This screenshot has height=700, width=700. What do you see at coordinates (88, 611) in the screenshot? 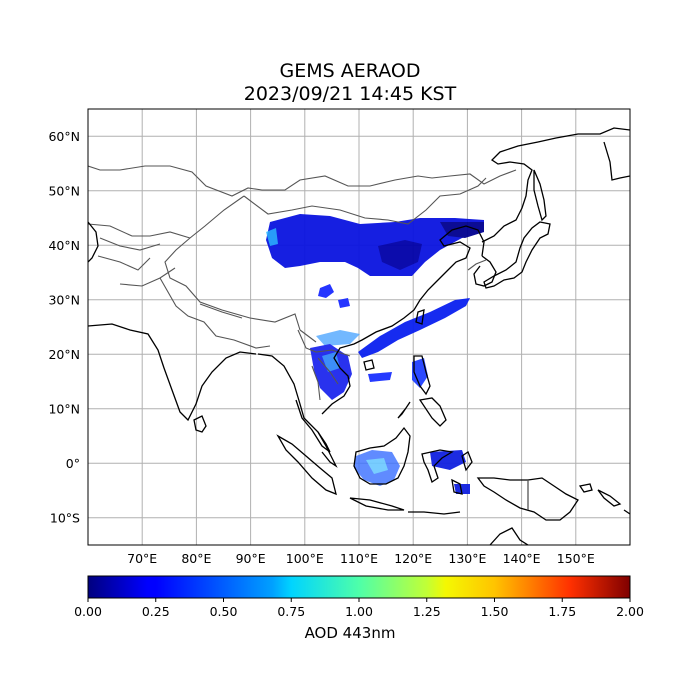
I see `colorbar-tick-label: 0.00` at bounding box center [88, 611].